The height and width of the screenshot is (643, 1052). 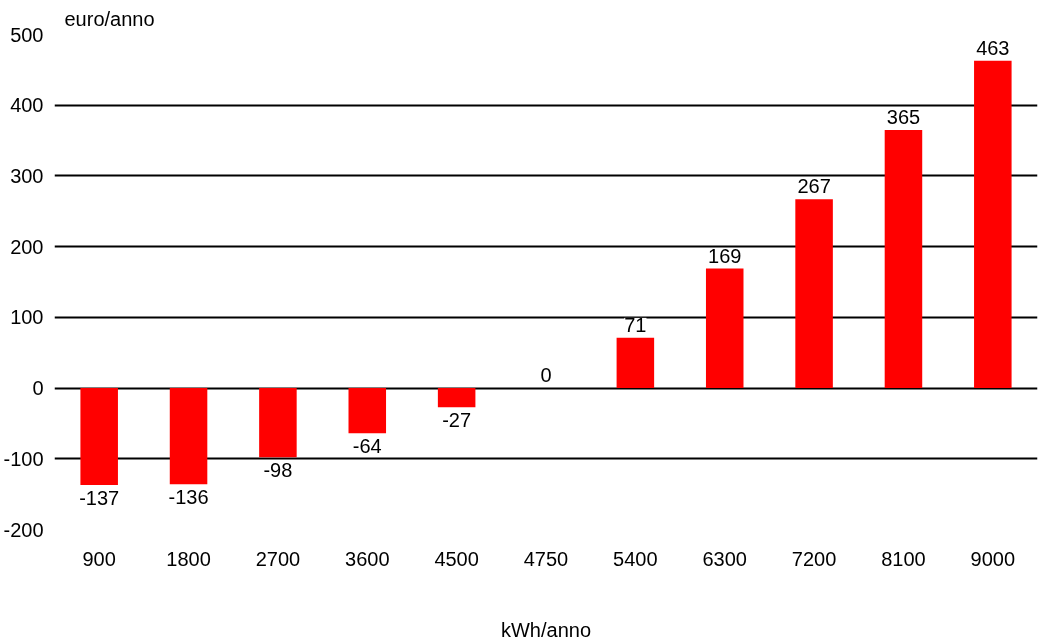 What do you see at coordinates (903, 116) in the screenshot?
I see `data-label: 365` at bounding box center [903, 116].